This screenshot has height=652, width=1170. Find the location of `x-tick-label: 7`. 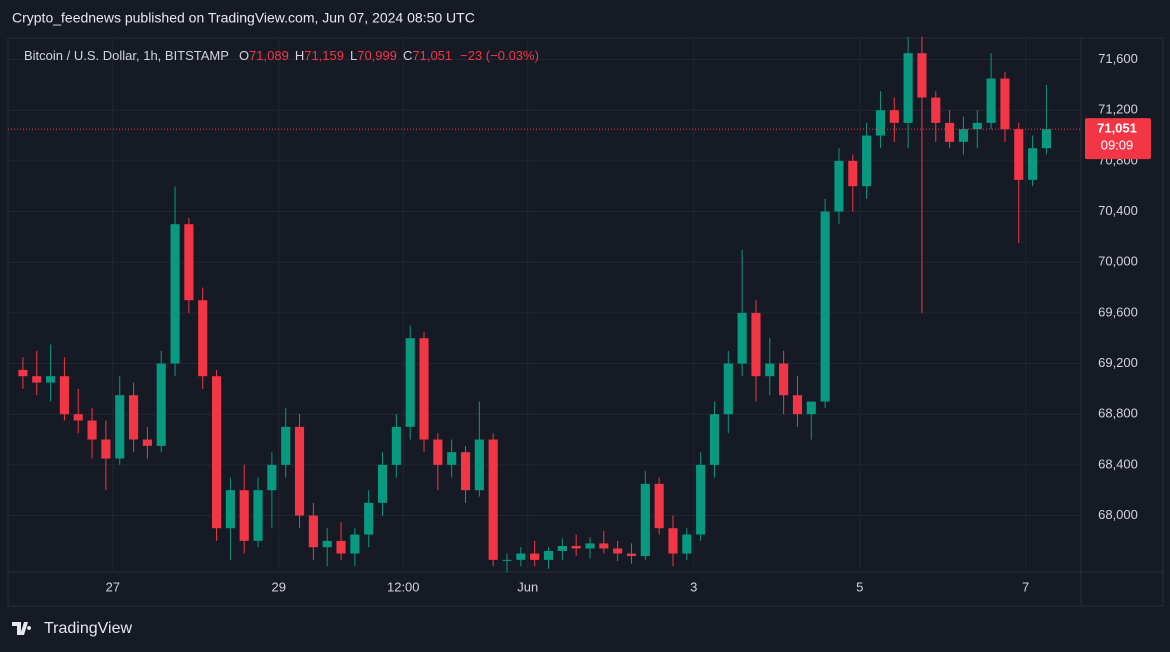

x-tick-label: 7 is located at coordinates (1025, 586).